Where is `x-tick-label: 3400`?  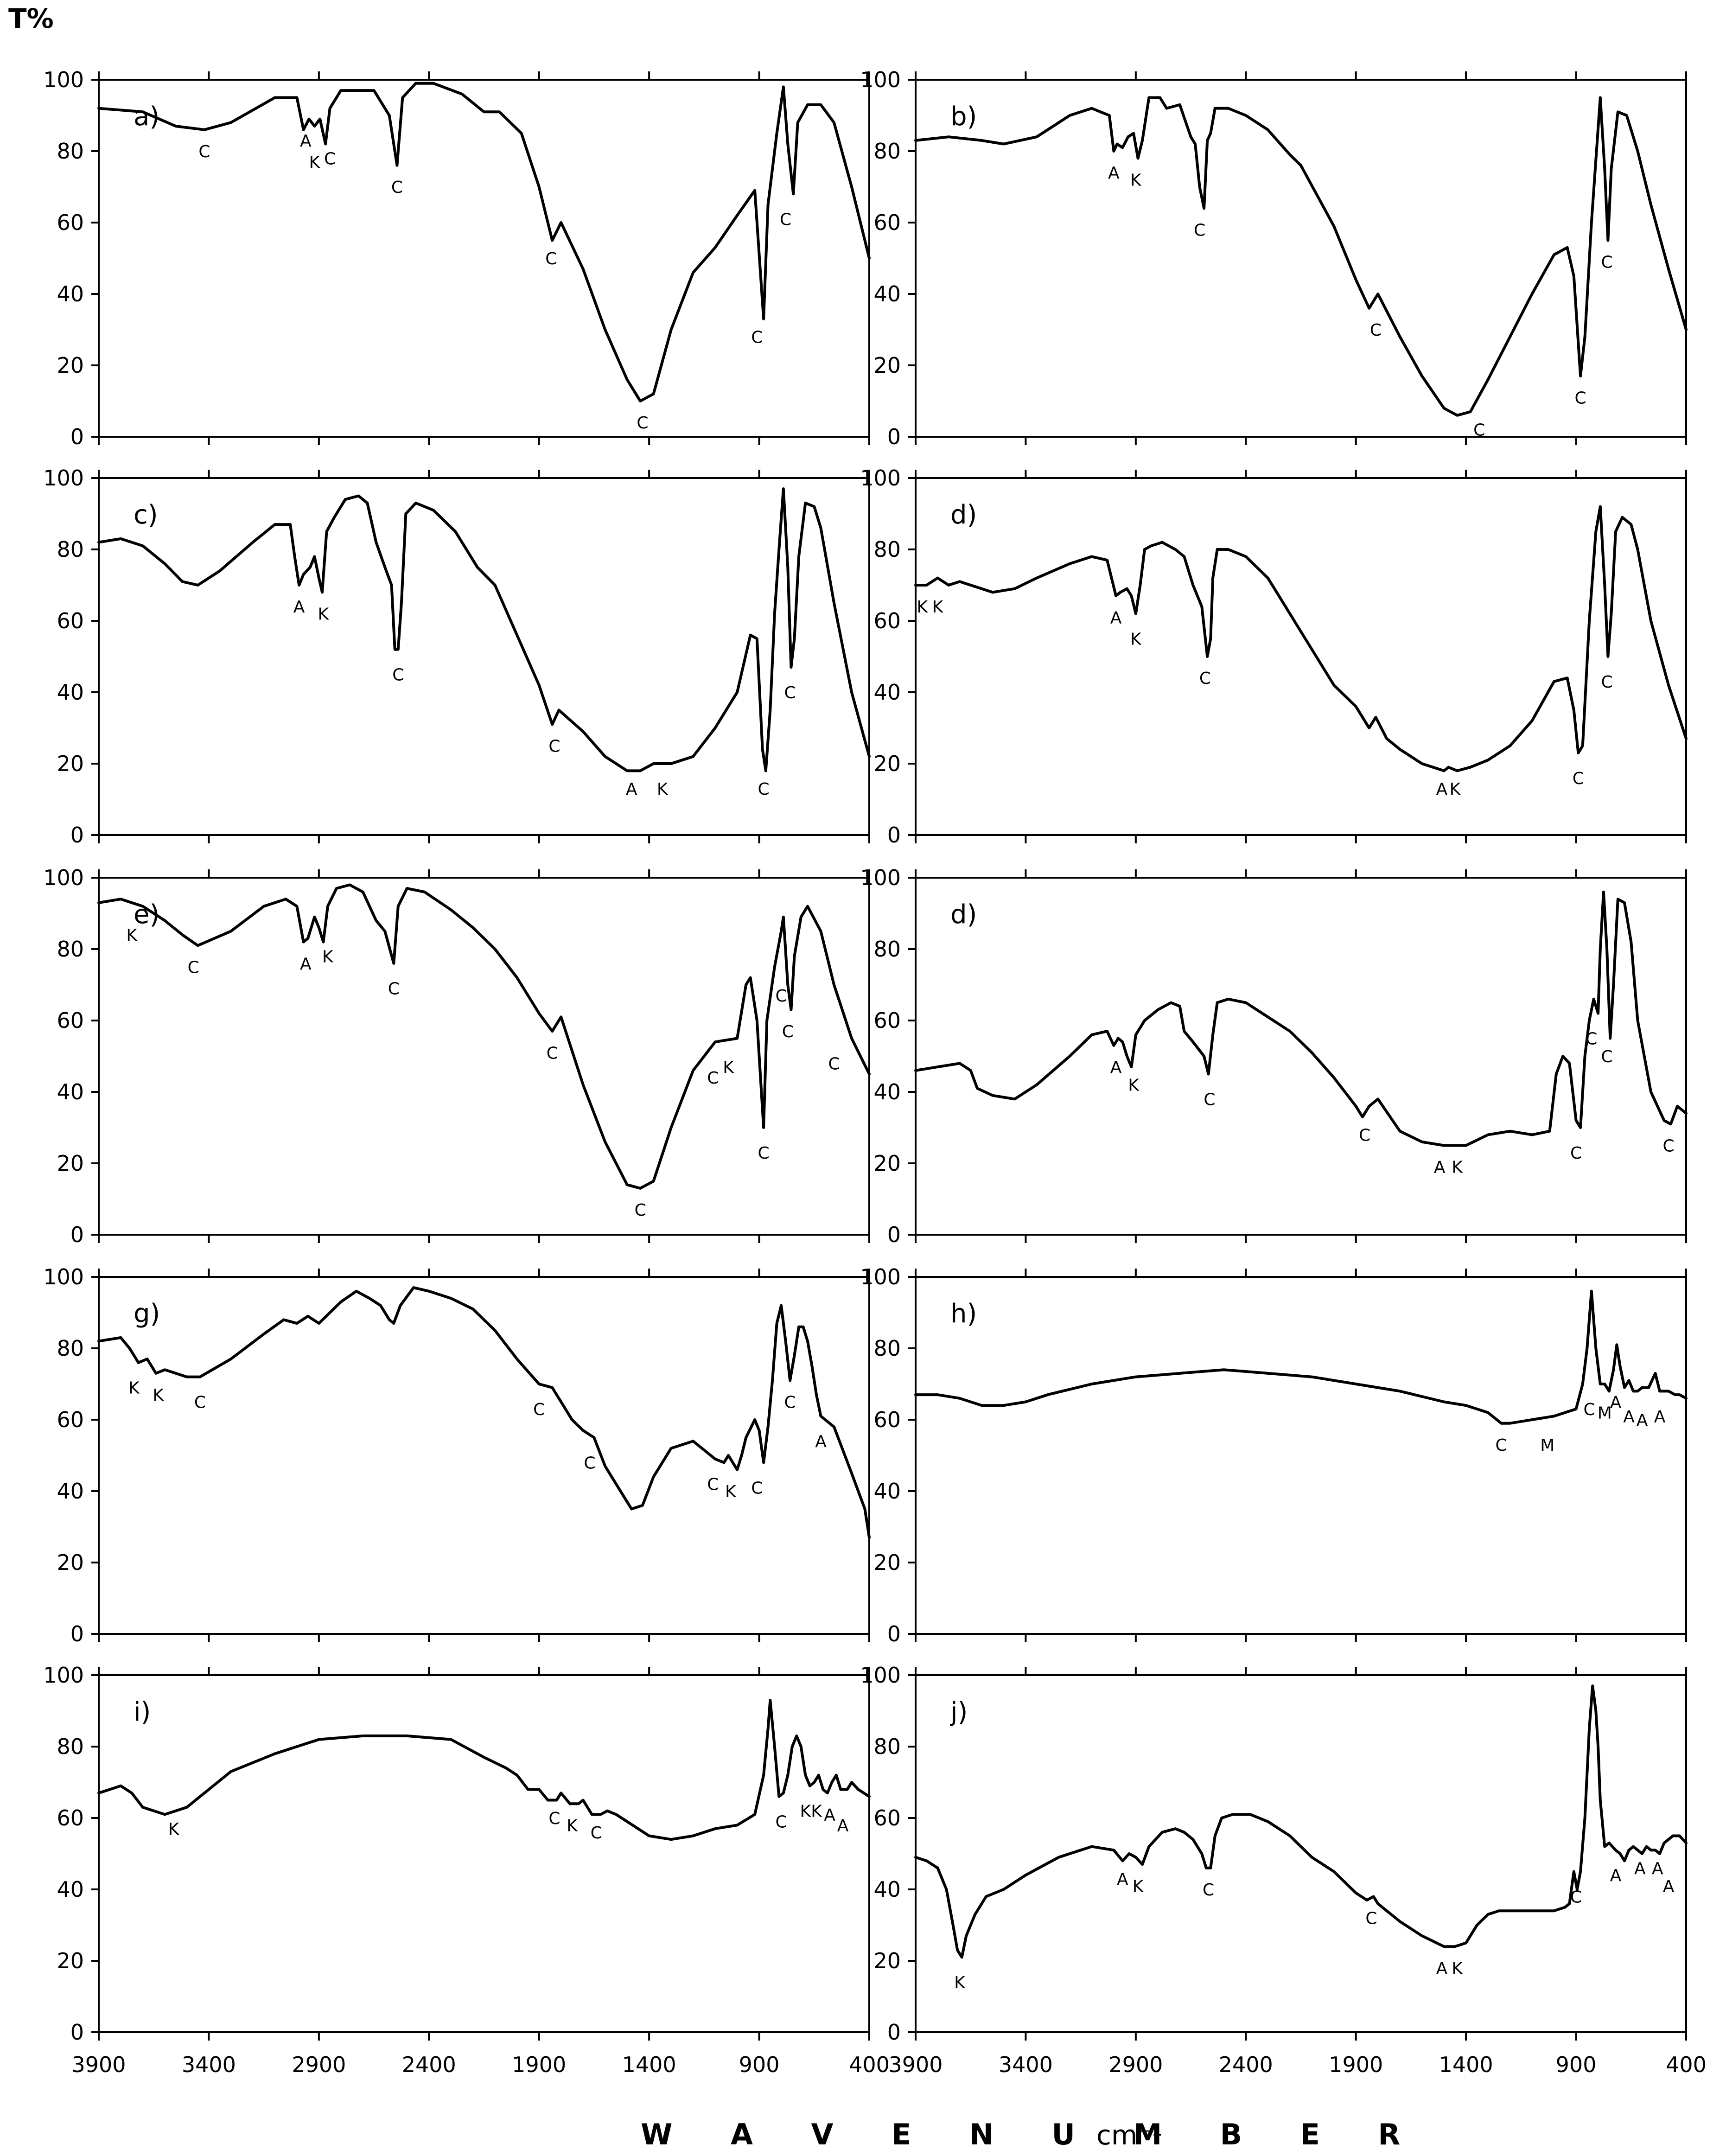
x-tick-label: 3400 is located at coordinates (1026, 2065).